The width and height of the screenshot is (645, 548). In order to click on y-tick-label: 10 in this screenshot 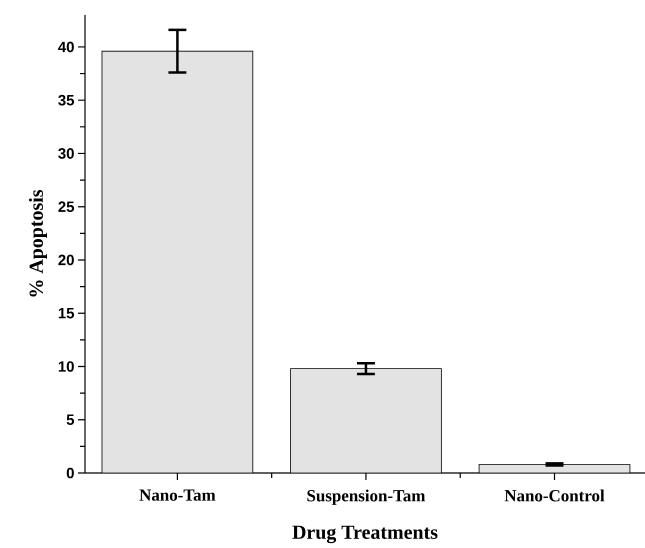, I will do `click(66, 366)`.